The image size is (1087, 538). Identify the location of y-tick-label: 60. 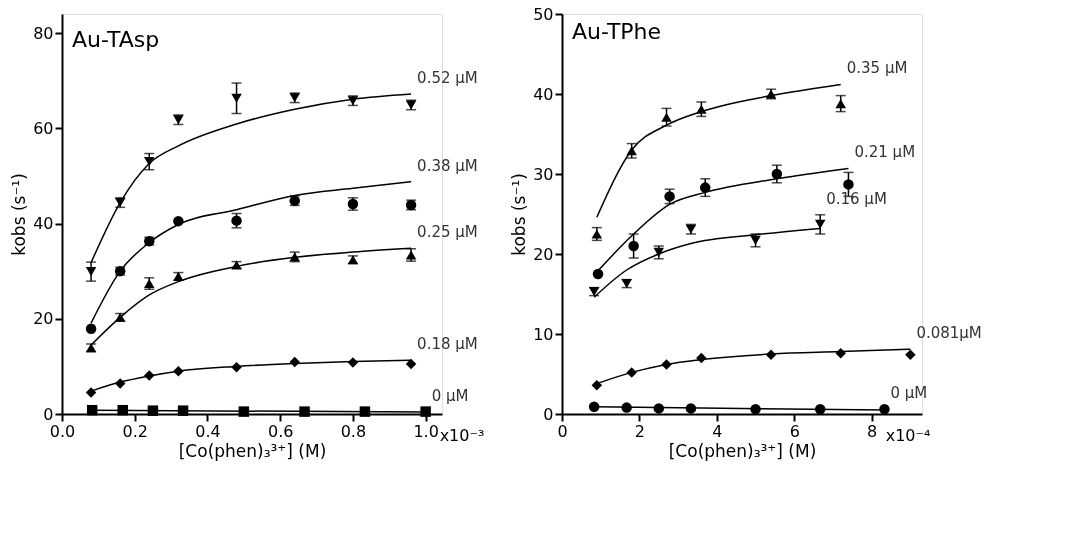
(43, 128).